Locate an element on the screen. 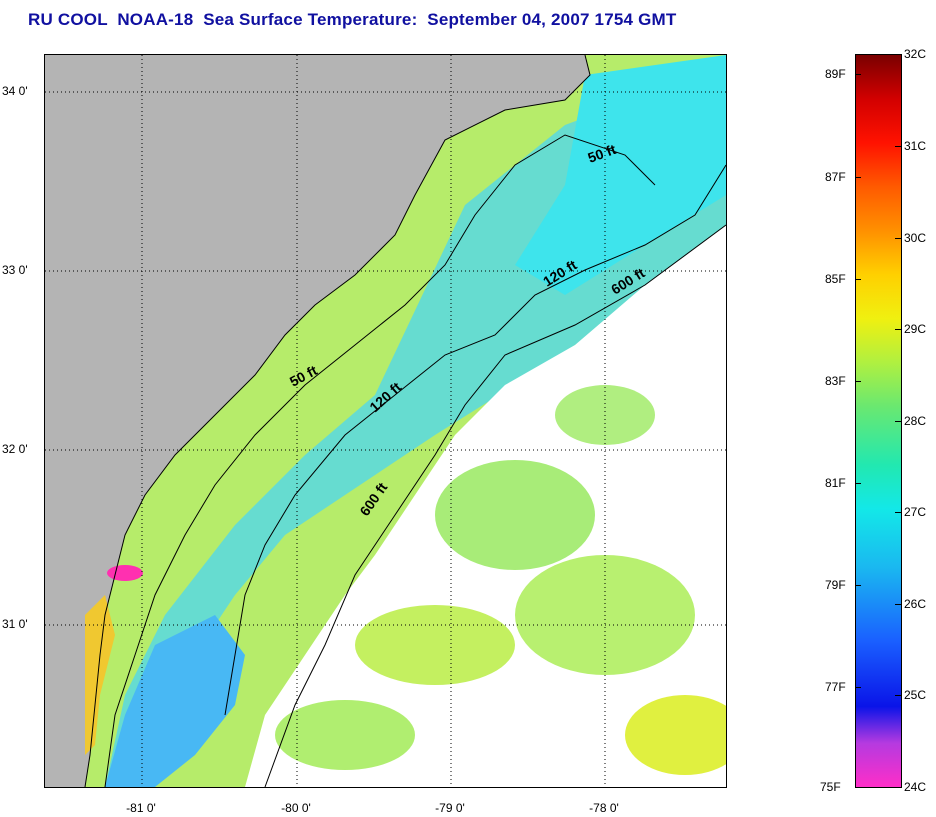  colorbar-label-85f: 85F is located at coordinates (835, 279).